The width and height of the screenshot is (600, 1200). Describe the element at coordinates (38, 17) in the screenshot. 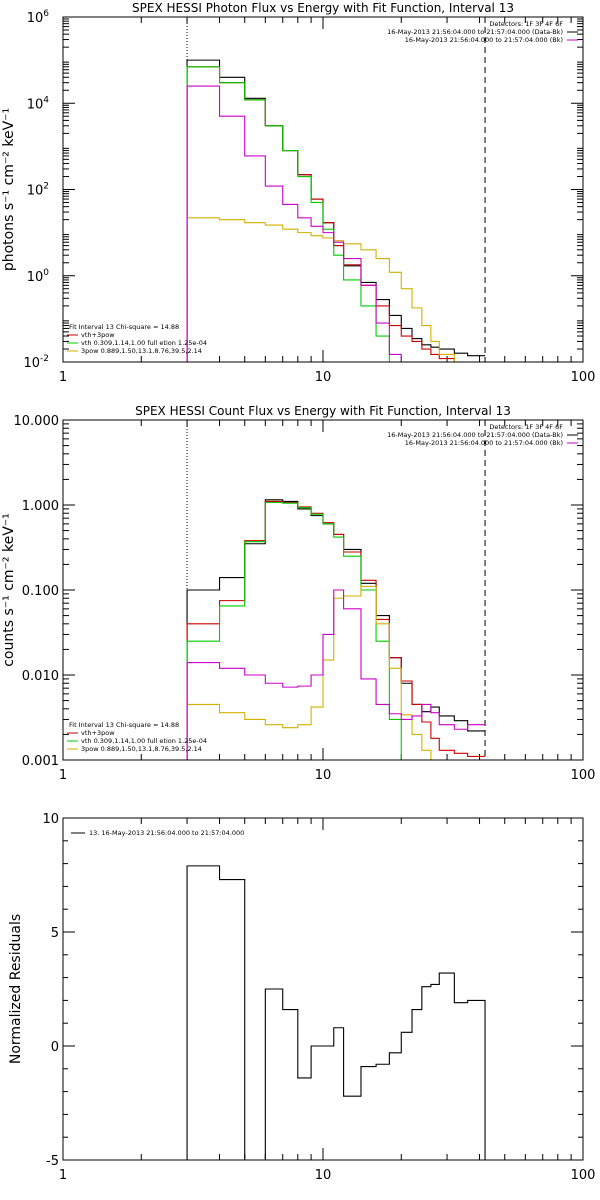

I see `y-tick-label: 10⁶` at that location.